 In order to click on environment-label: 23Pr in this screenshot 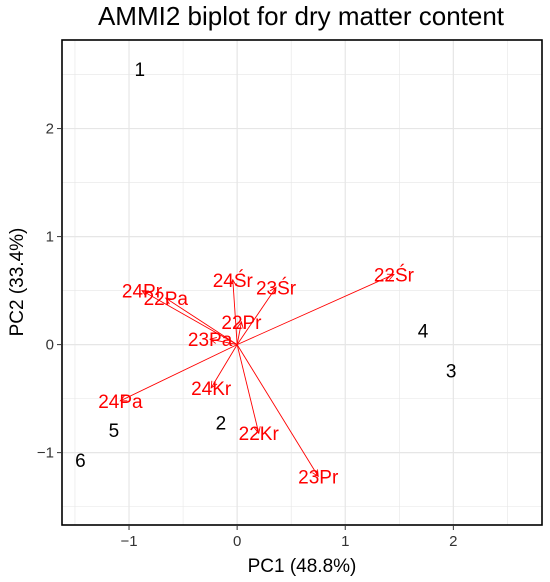, I will do `click(318, 477)`.